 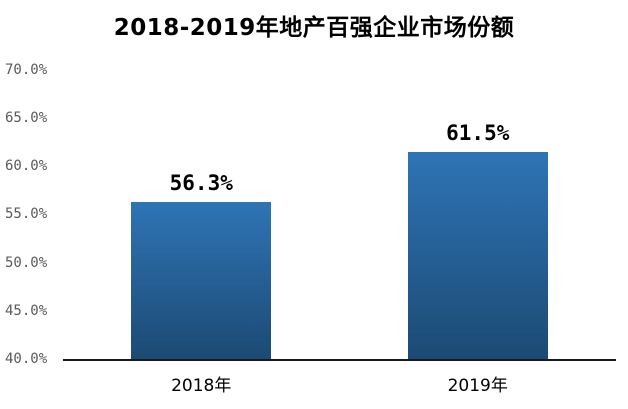 I want to click on y-tick-label: 50.0%, so click(x=26, y=262).